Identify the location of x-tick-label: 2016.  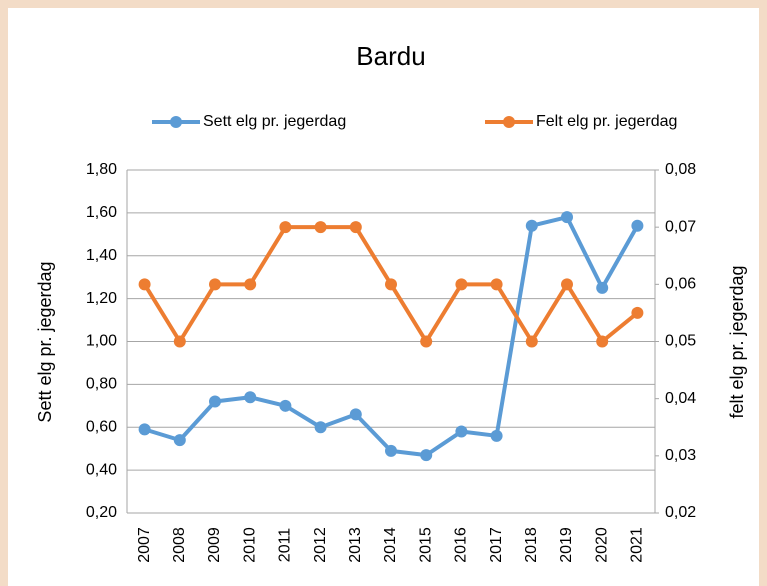
(461, 545).